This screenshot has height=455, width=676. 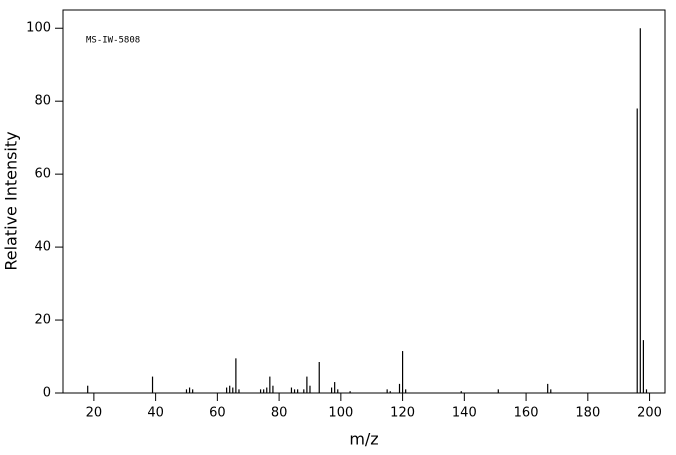 What do you see at coordinates (42, 247) in the screenshot?
I see `y-tick-label: 40` at bounding box center [42, 247].